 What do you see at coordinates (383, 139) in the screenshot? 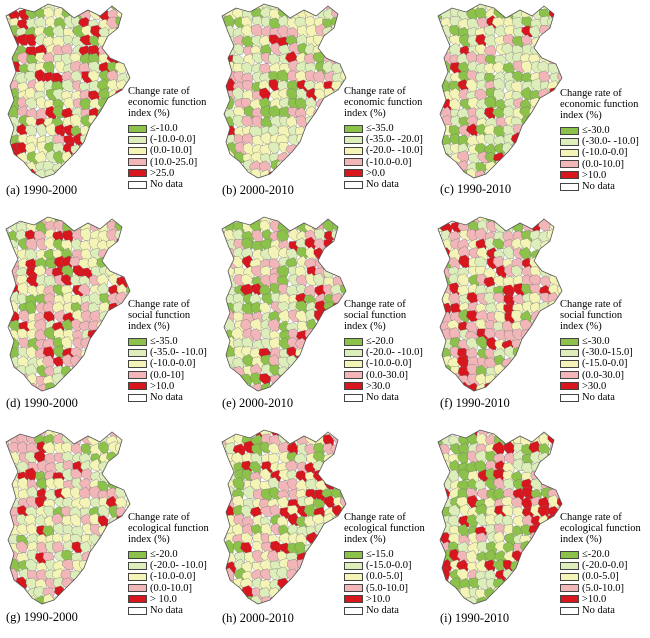
I see `legend-item: (-35.0- -20.0]` at bounding box center [383, 139].